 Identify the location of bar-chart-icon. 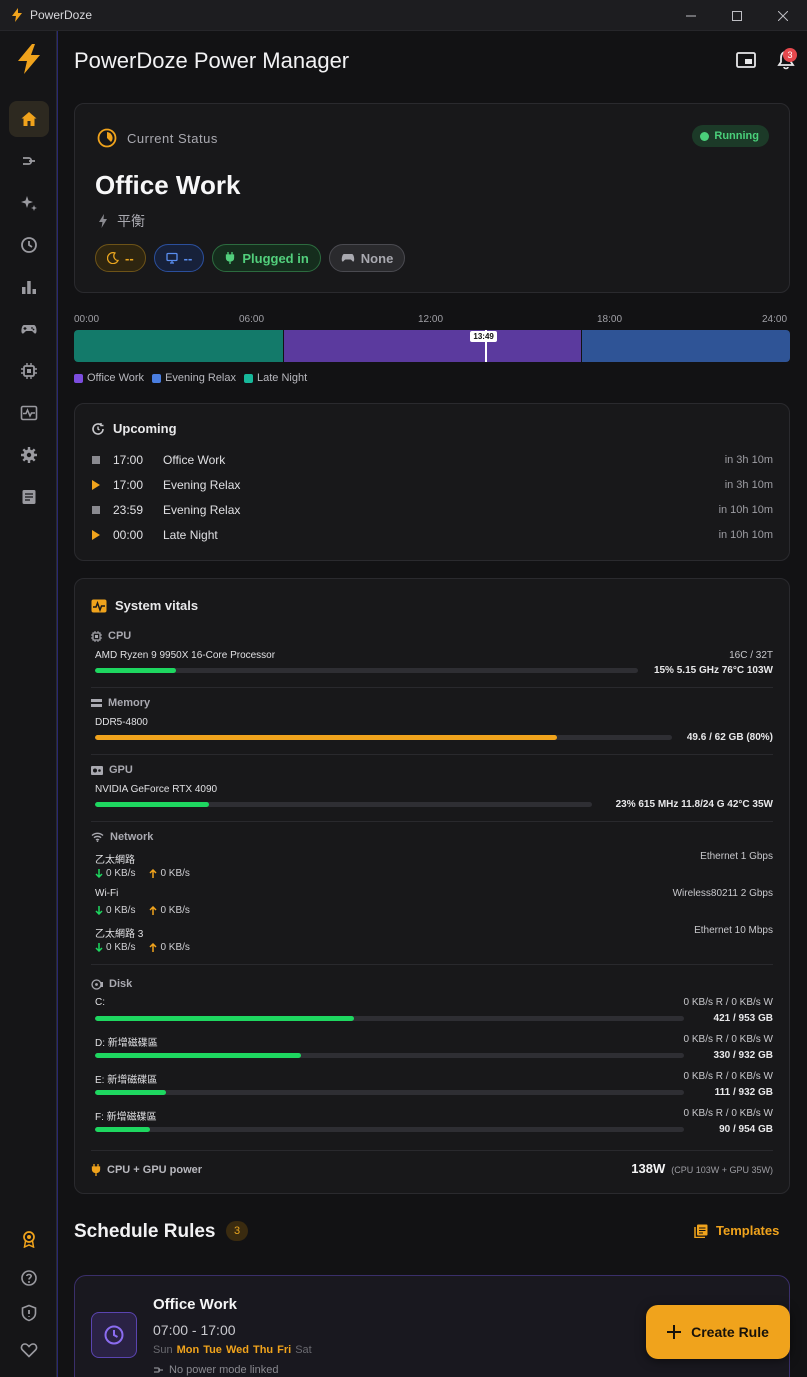
(29, 287).